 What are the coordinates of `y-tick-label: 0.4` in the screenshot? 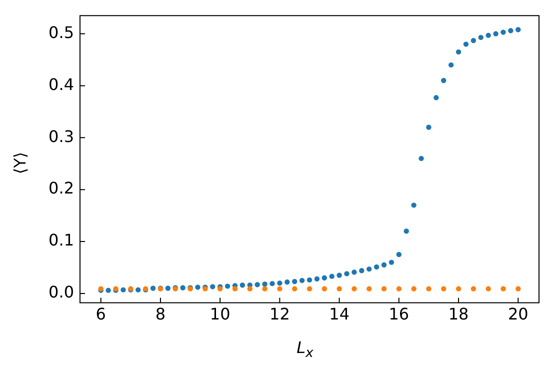 It's located at (61, 84).